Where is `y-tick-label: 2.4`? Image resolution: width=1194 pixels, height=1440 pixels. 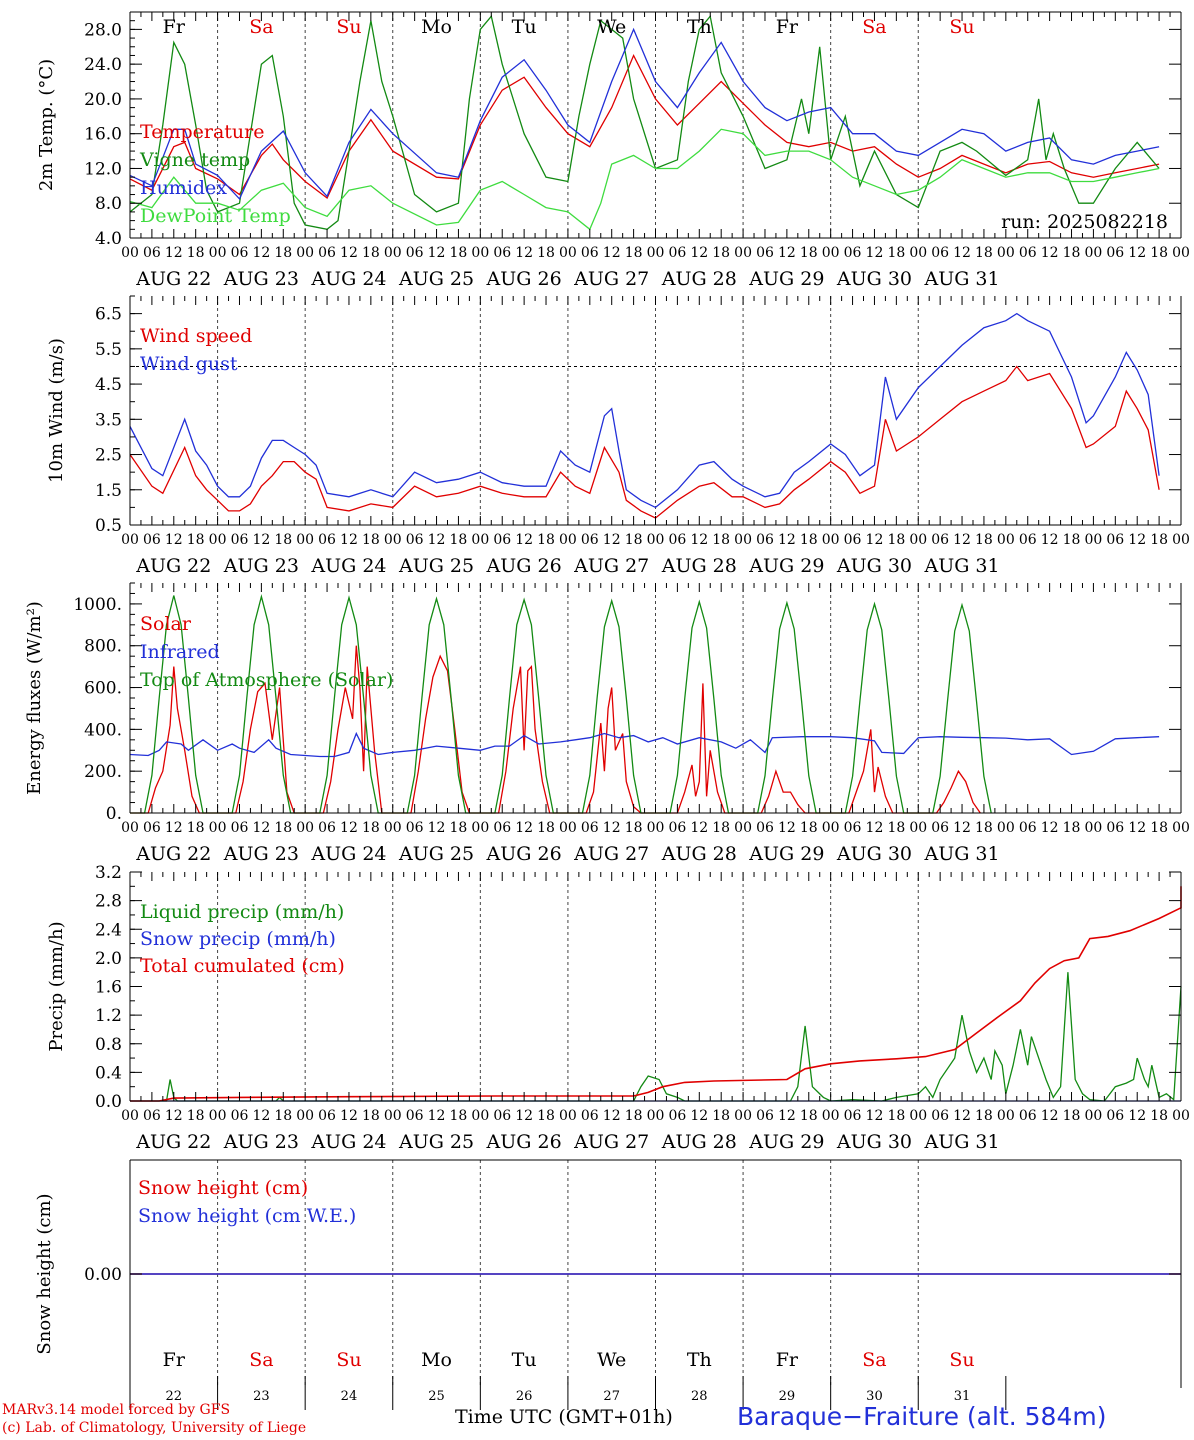 y-tick-label: 2.4 is located at coordinates (108, 930).